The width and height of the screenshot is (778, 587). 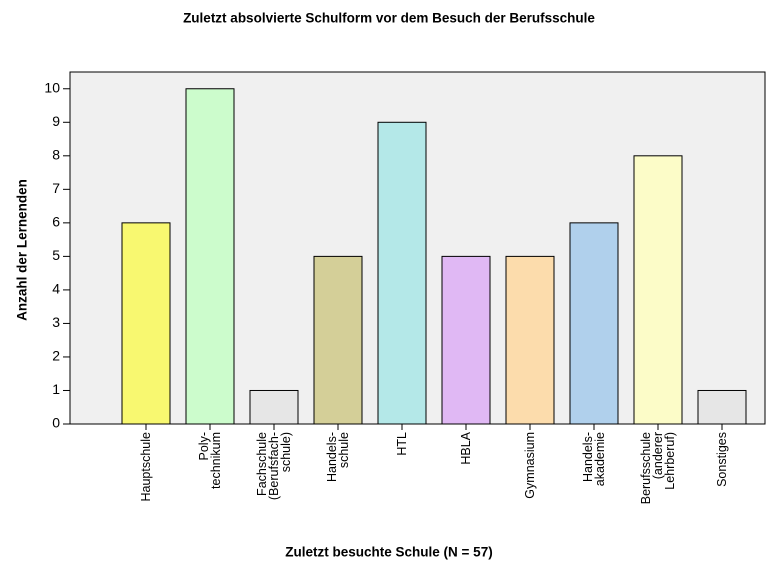 What do you see at coordinates (56, 222) in the screenshot?
I see `y-tick-label: 6` at bounding box center [56, 222].